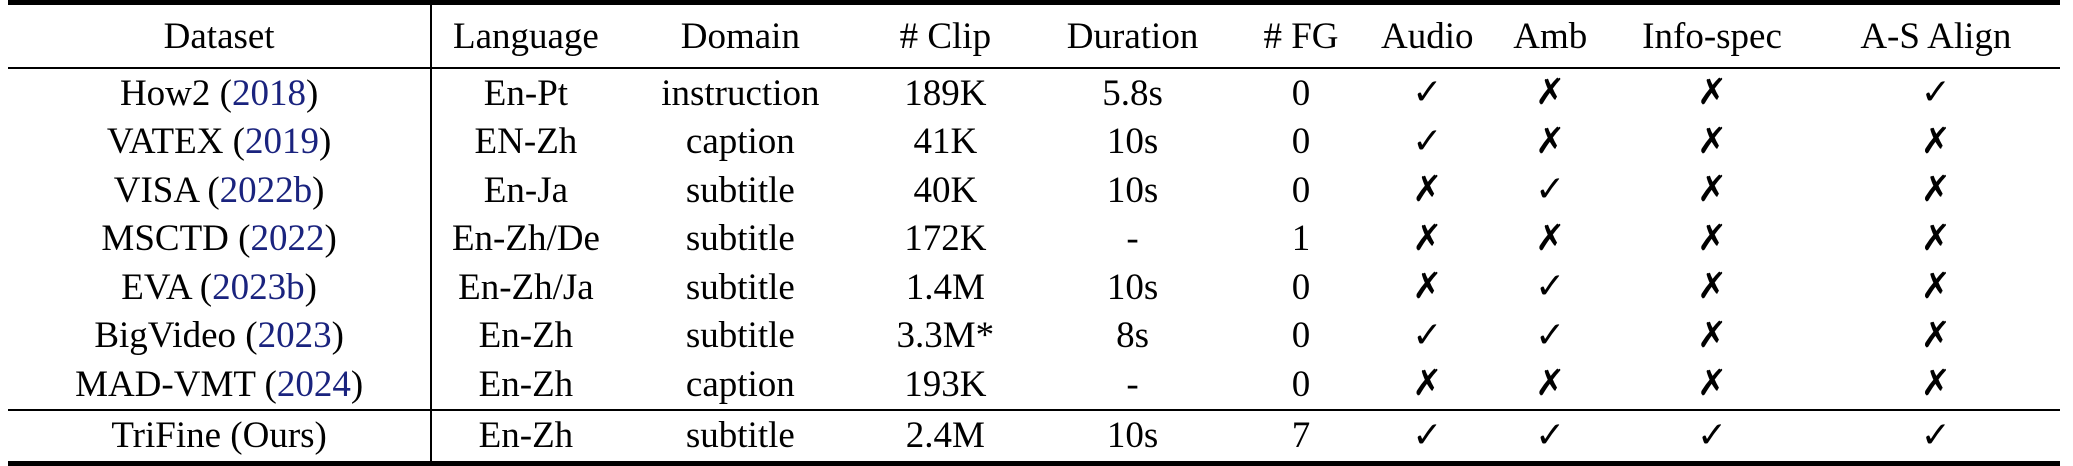  Describe the element at coordinates (1034, 335) in the screenshot. I see `table-row: BigVideo (2023) En-Zh subtitle 3.3M* 8s 0 ✓ ✓ ✗ ✗` at that location.